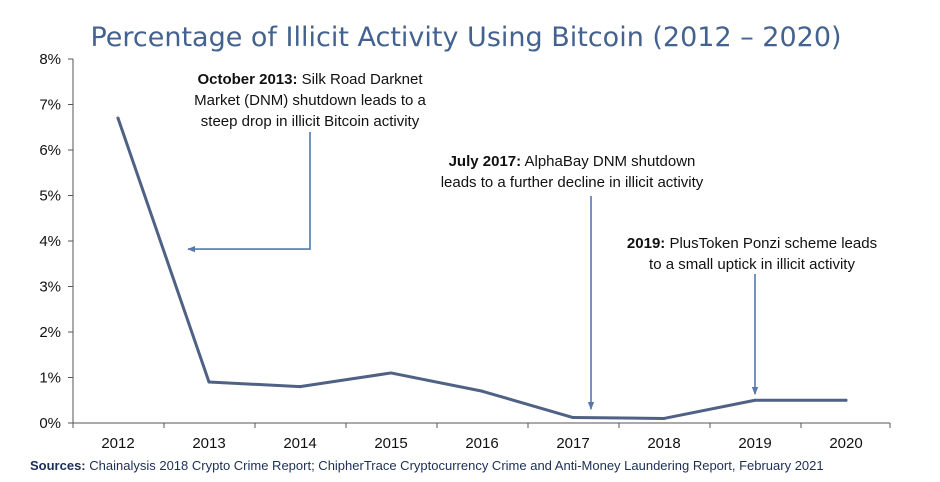 This screenshot has height=482, width=940. What do you see at coordinates (310, 121) in the screenshot?
I see `annotation-oct-2013-line: steep drop in illicit Bitcoin activity` at bounding box center [310, 121].